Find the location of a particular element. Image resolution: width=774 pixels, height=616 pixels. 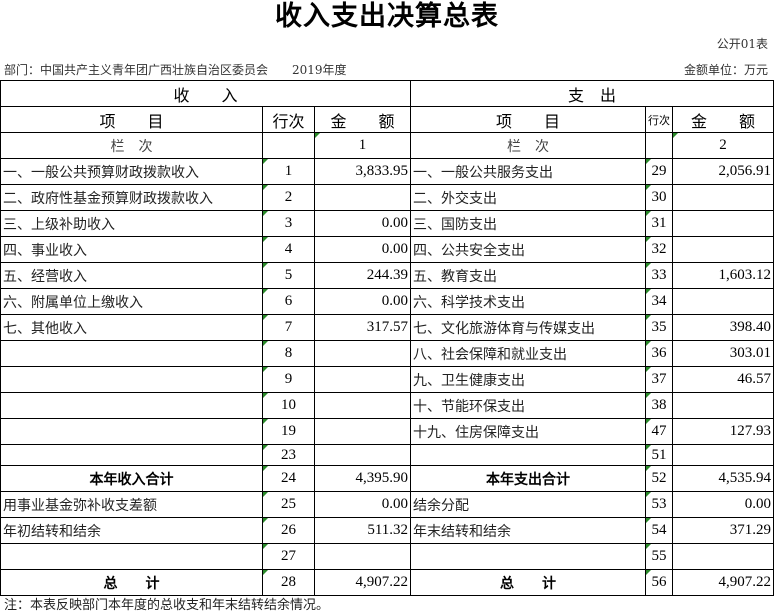

income-amount: 511.32 is located at coordinates (362, 530).